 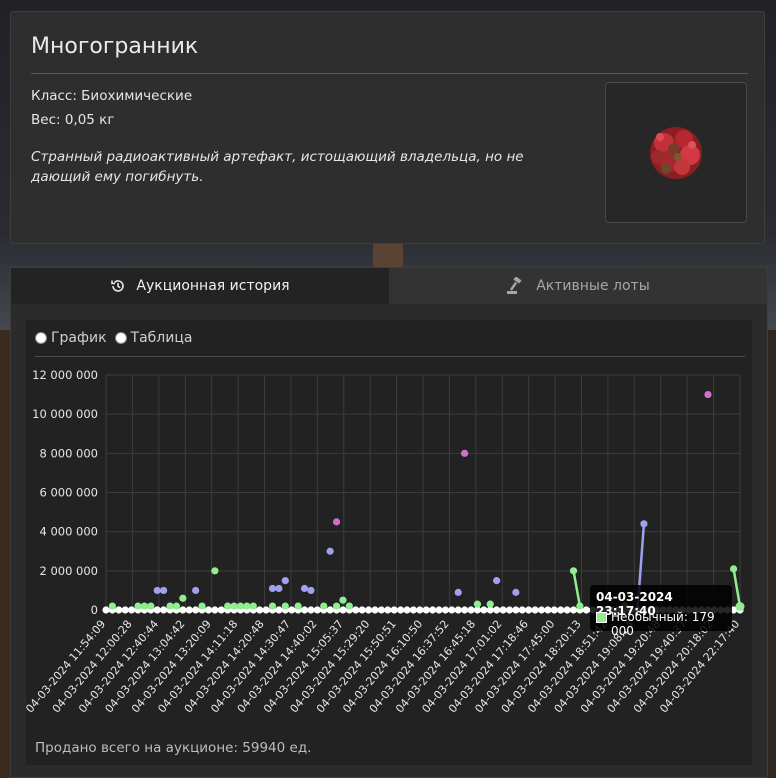 What do you see at coordinates (65, 375) in the screenshot?
I see `y-tick-label: 12 000 000` at bounding box center [65, 375].